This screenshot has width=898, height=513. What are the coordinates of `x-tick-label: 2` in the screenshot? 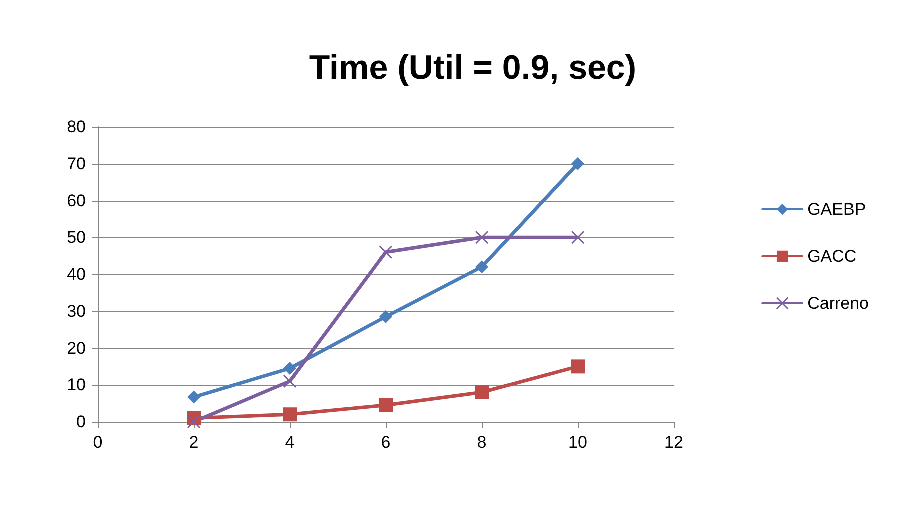 It's located at (194, 442).